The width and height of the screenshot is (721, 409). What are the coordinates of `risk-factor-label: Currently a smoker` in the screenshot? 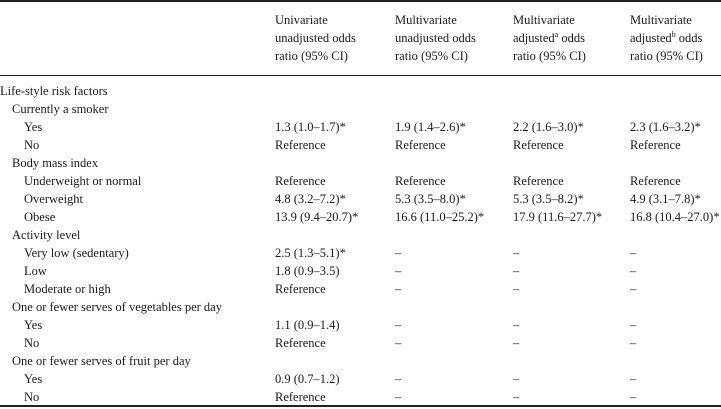 It's located at (60, 109).